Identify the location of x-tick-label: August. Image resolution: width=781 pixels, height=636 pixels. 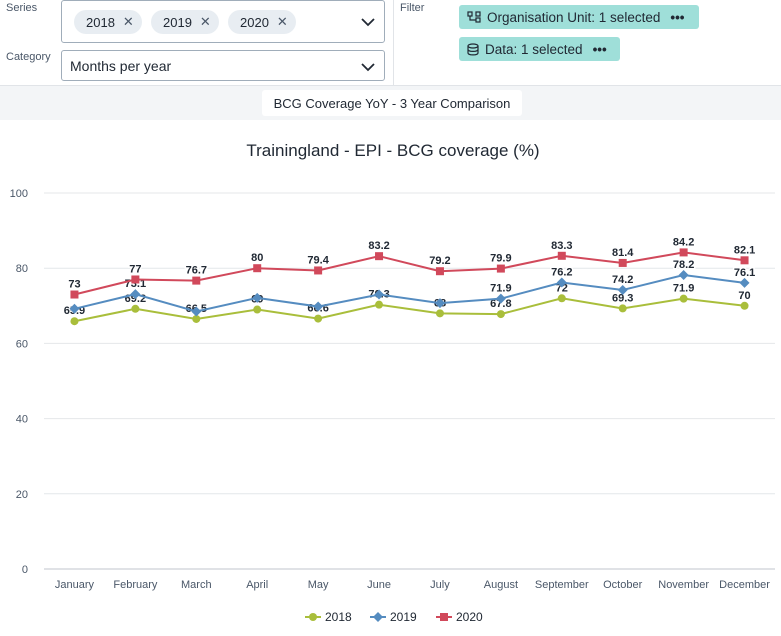
(501, 585).